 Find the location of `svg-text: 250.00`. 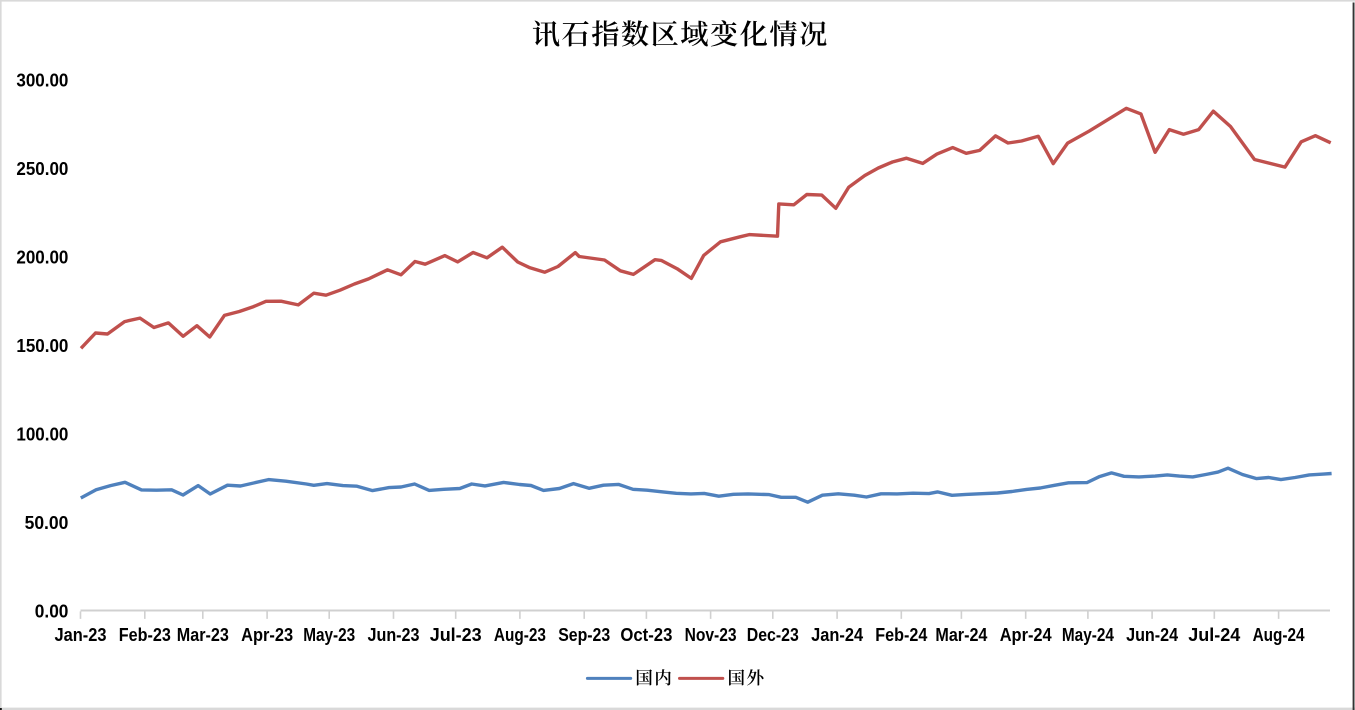

svg-text: 250.00 is located at coordinates (42, 168).